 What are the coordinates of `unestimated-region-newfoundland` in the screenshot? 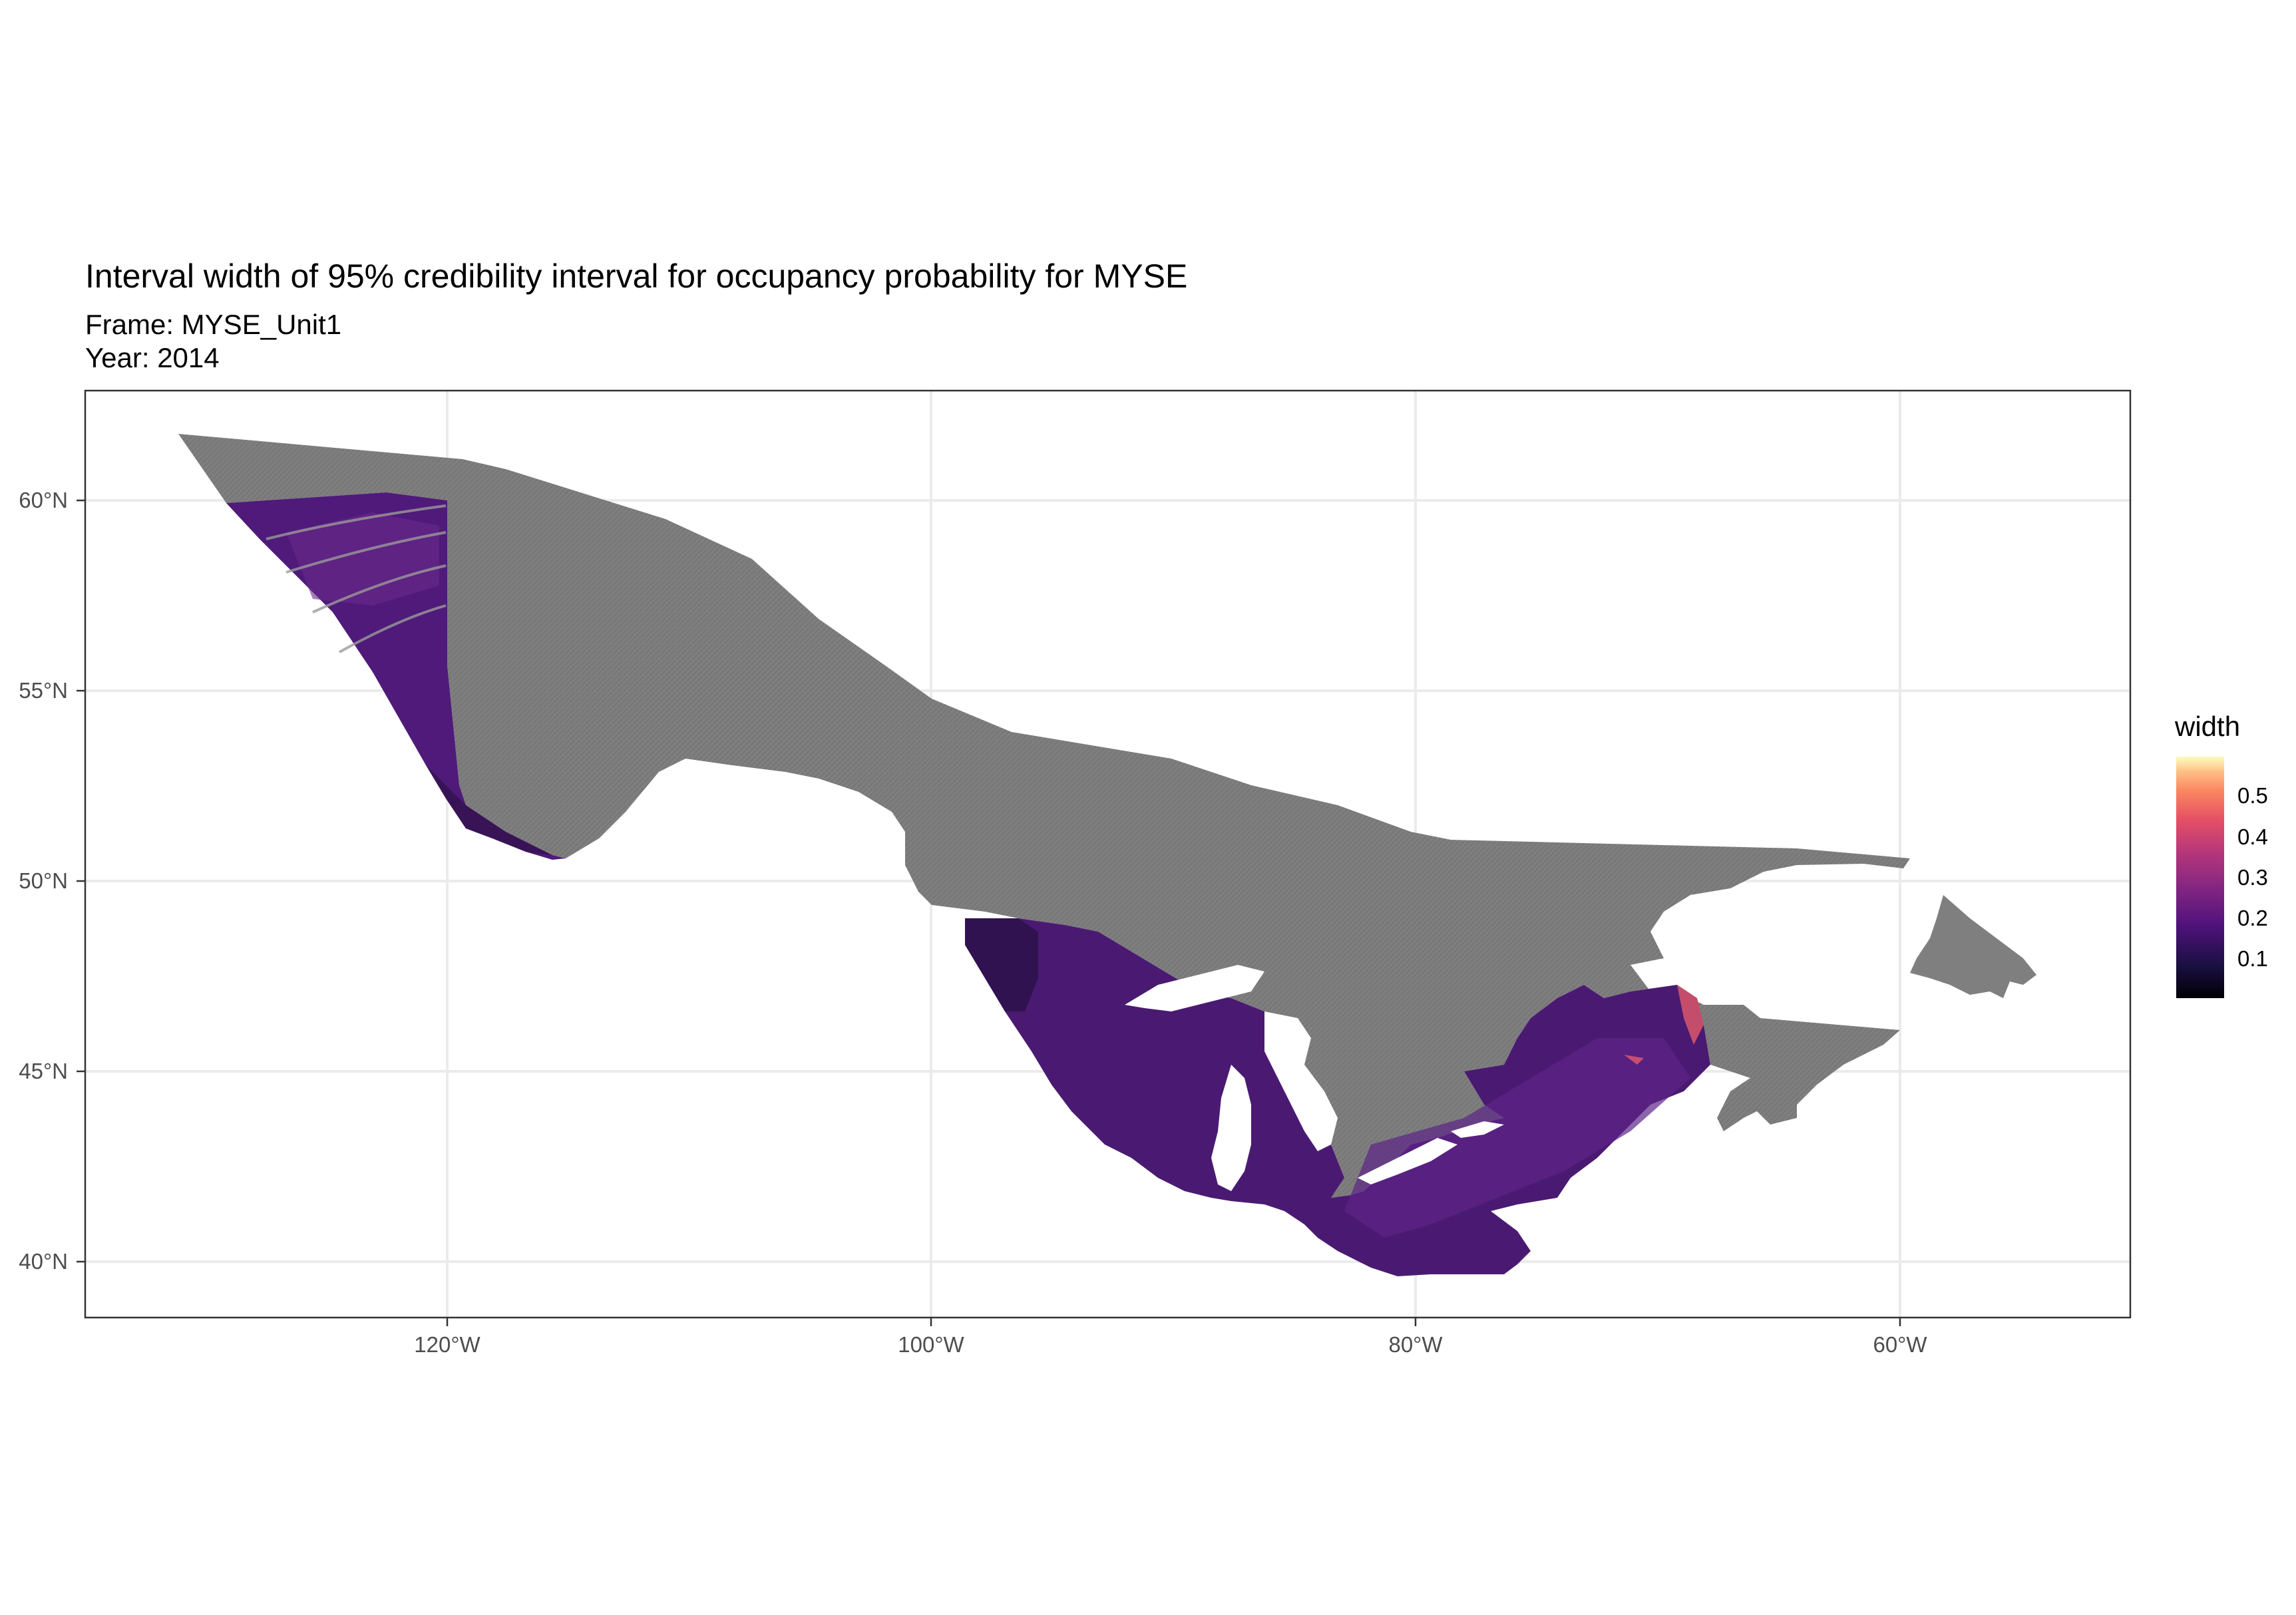 It's located at (1973, 946).